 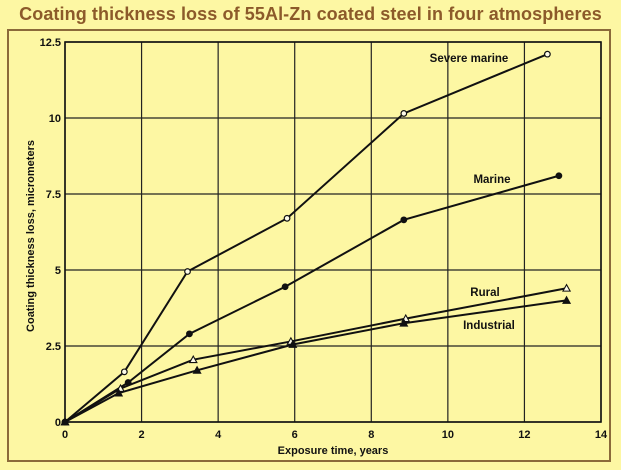 I want to click on x-tick-label: 2, so click(x=142, y=435).